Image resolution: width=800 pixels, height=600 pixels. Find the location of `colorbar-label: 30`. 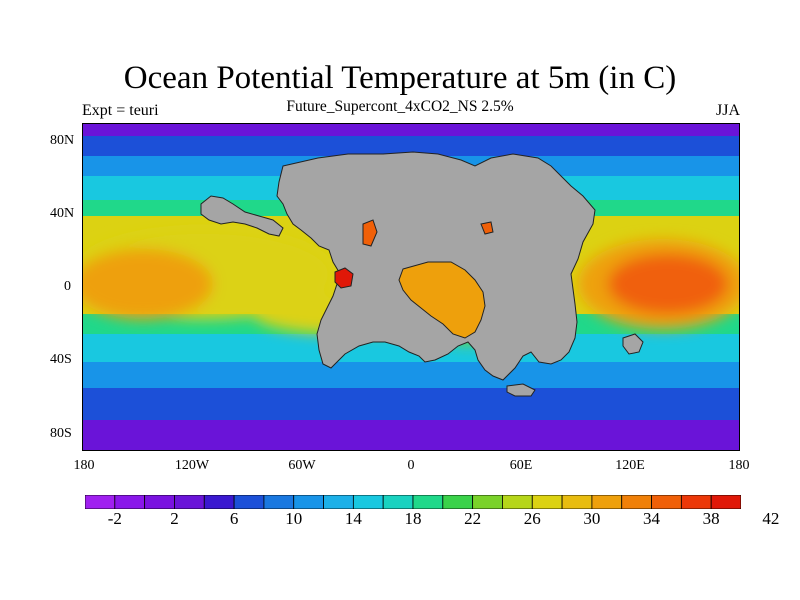

colorbar-label: 30 is located at coordinates (592, 518).